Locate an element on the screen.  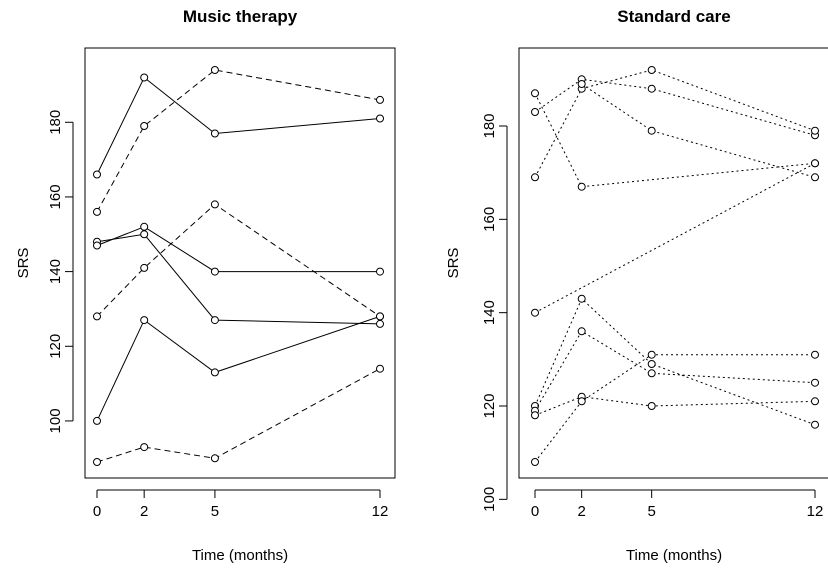
chart-title: Music therapy is located at coordinates (240, 16).